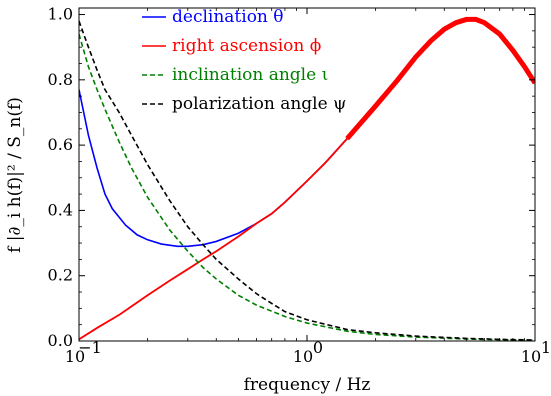 The image size is (551, 396). What do you see at coordinates (60, 340) in the screenshot?
I see `y-tick-label: 0.0` at bounding box center [60, 340].